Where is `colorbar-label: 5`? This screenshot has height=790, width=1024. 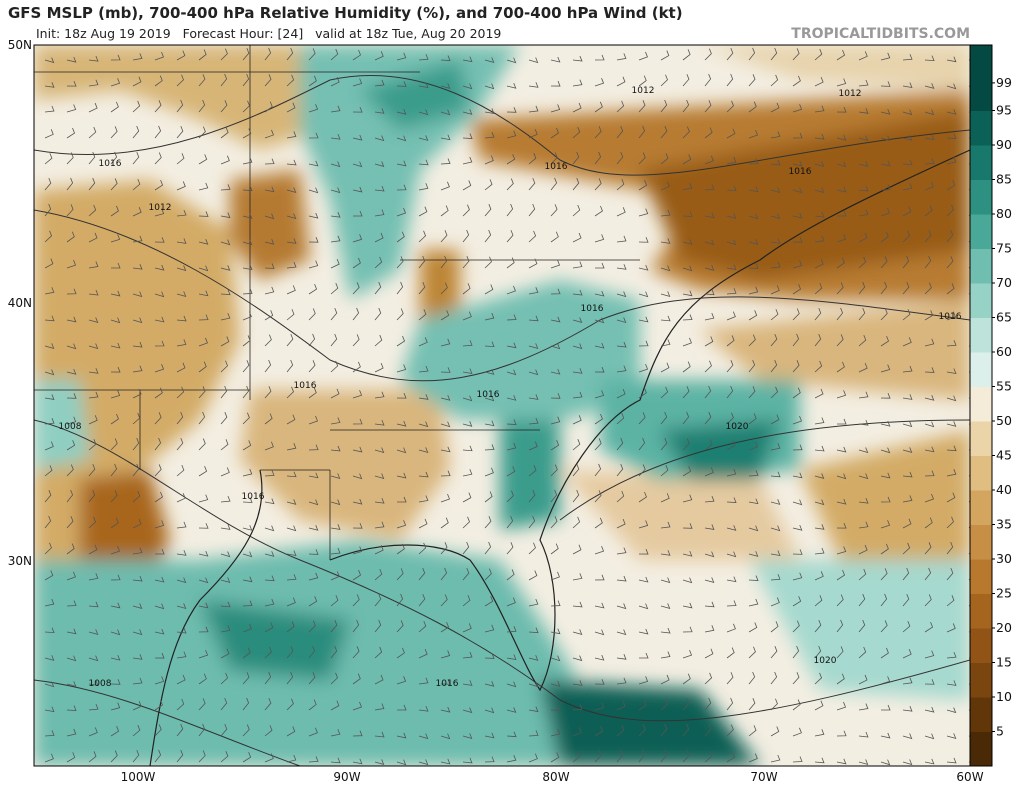 colorbar-label: 5 is located at coordinates (1000, 731).